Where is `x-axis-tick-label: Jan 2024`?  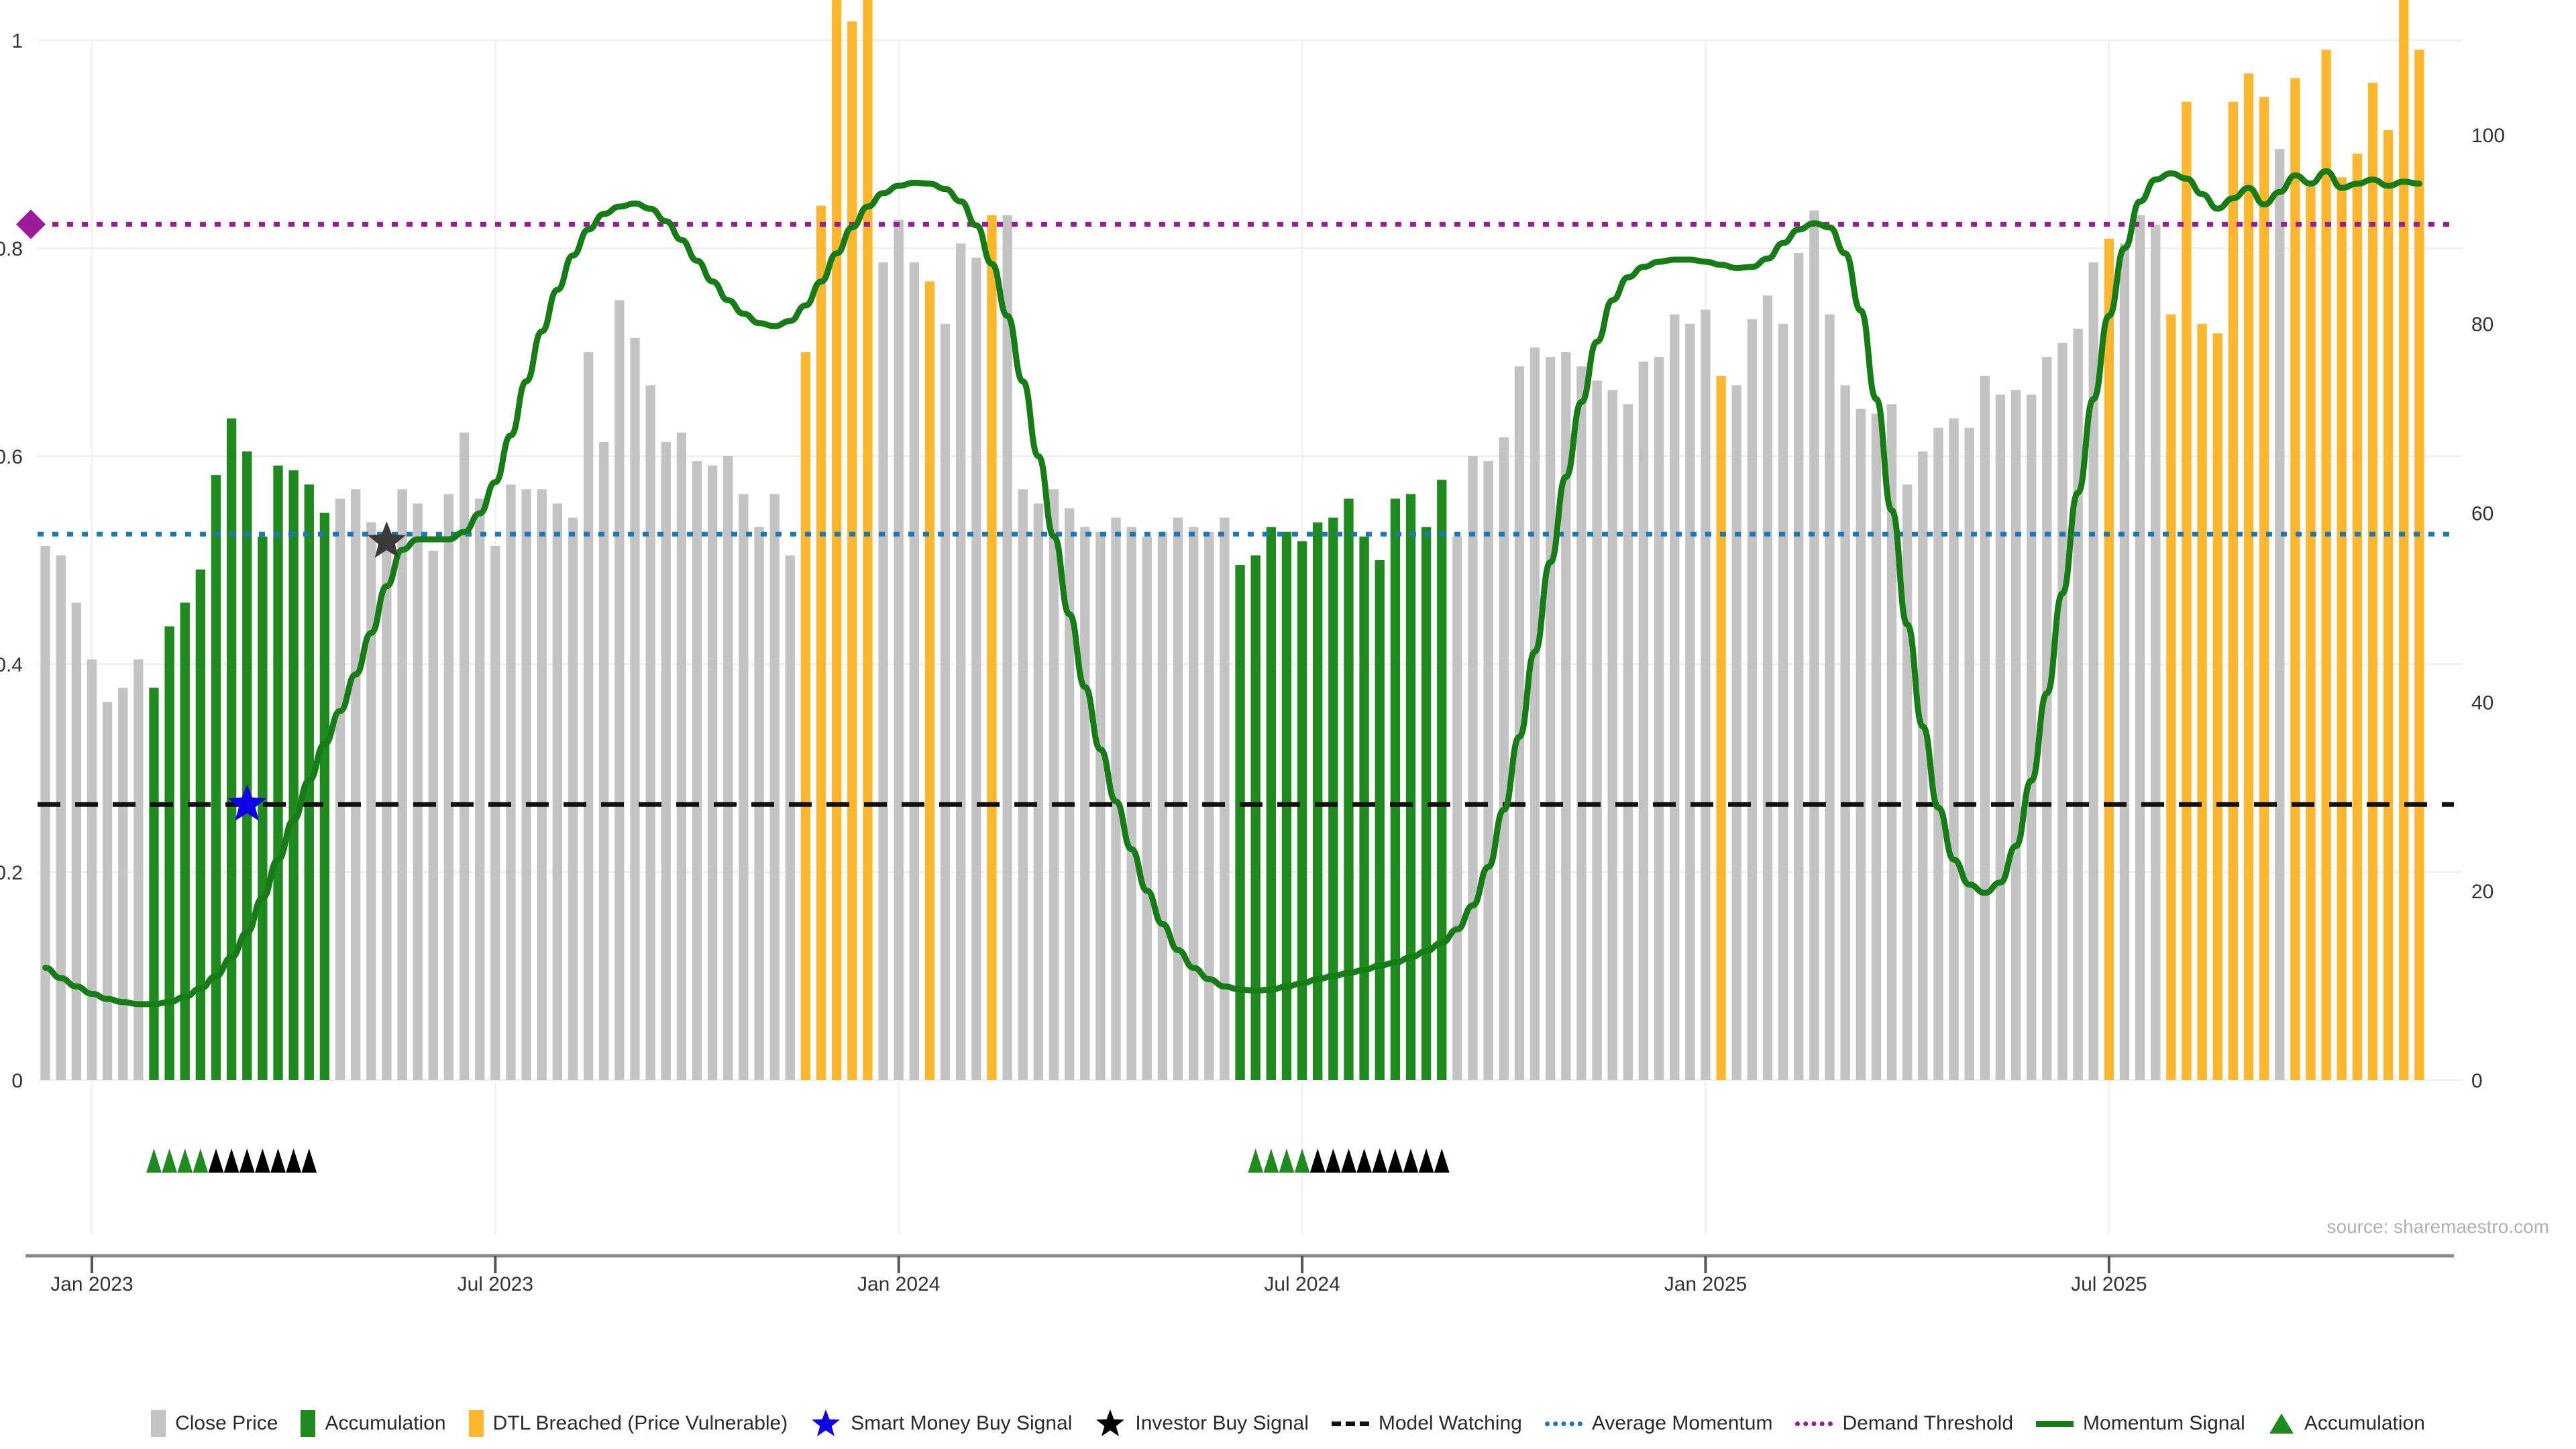 x-axis-tick-label: Jan 2024 is located at coordinates (898, 1284).